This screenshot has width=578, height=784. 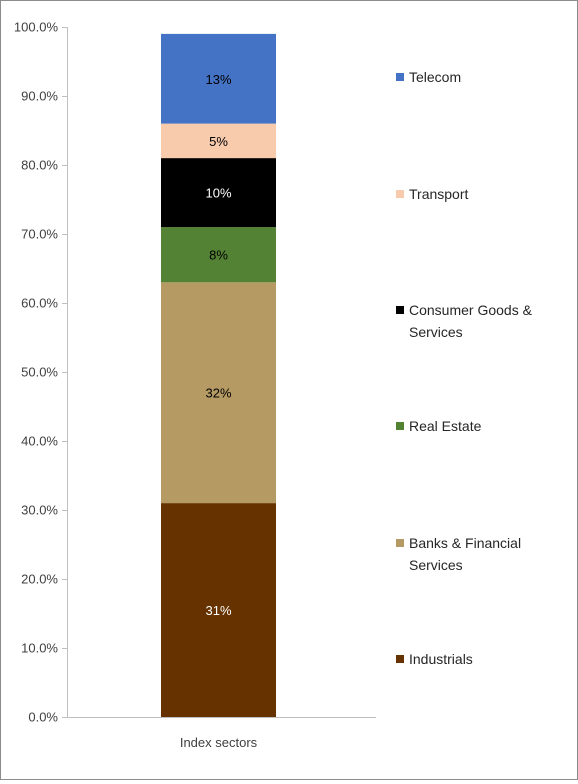 What do you see at coordinates (39, 234) in the screenshot?
I see `y-tick-label: 70.0%` at bounding box center [39, 234].